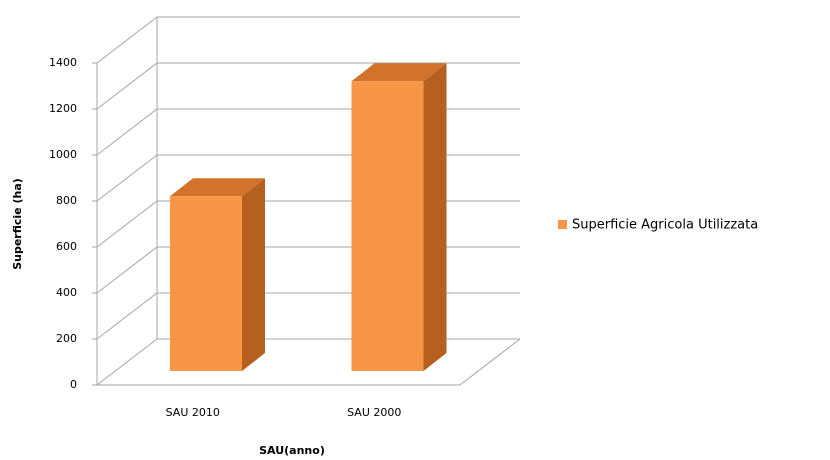 Image resolution: width=830 pixels, height=460 pixels. Describe the element at coordinates (374, 412) in the screenshot. I see `x-tick-label: SAU 2000` at that location.